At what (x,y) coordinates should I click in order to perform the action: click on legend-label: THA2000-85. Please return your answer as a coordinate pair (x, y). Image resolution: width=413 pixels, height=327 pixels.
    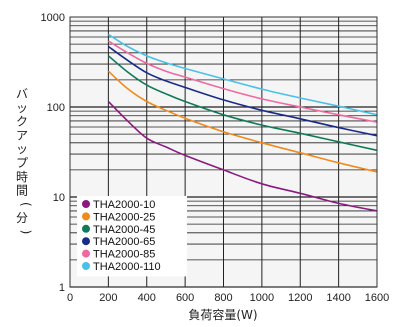
    Looking at the image, I should click on (124, 255).